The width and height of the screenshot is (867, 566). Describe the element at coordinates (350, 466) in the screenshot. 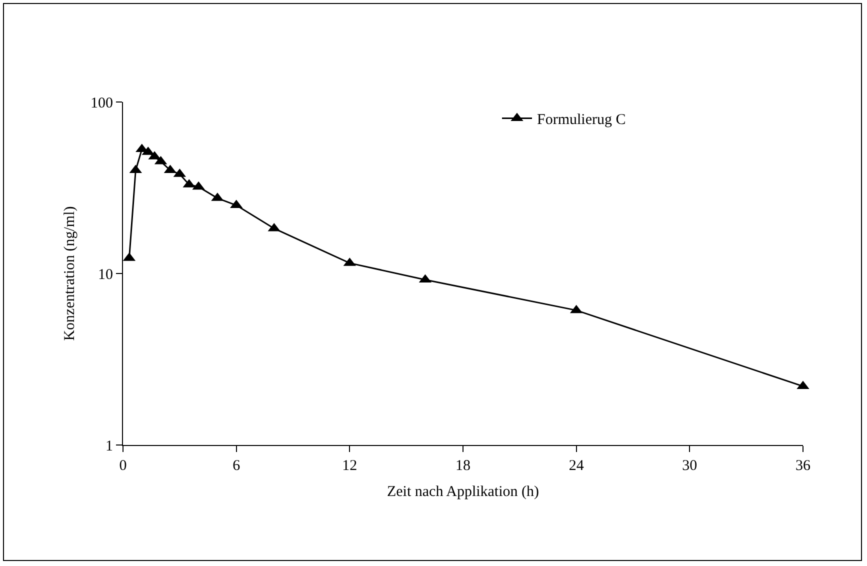

I see `x-tick-label: 12` at that location.